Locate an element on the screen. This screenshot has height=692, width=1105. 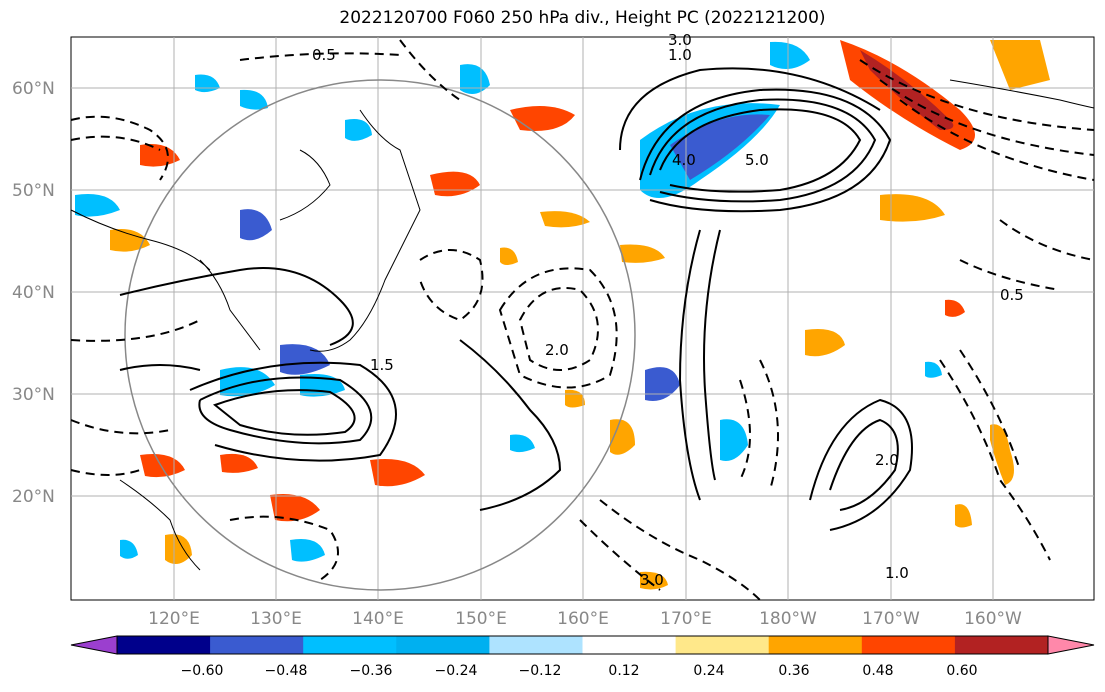
colorbar-label: 0.24 is located at coordinates (708, 671).